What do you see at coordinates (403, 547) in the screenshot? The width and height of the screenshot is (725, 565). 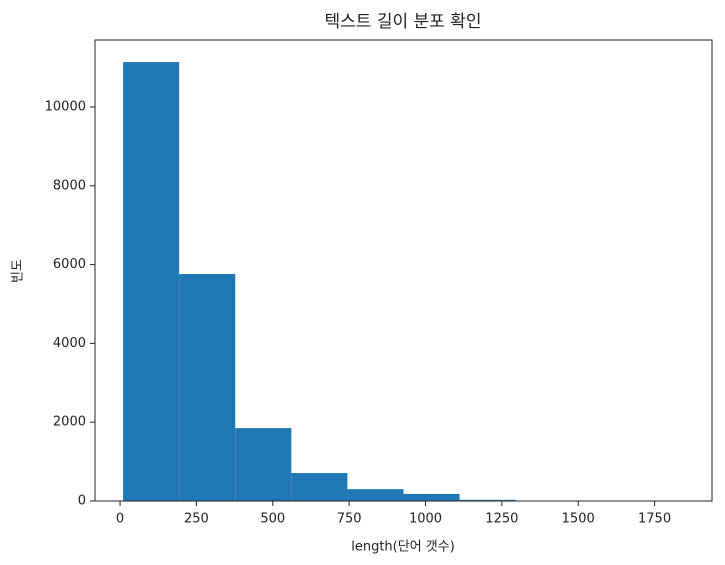 I see `x-axis-label: length(단어 갯수)` at bounding box center [403, 547].